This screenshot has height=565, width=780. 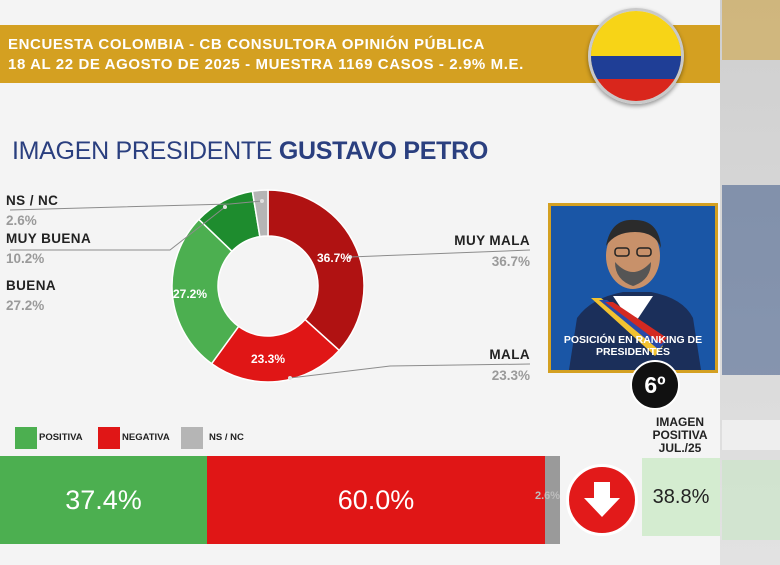 I want to click on legend-swatch-negativa, so click(x=109, y=438).